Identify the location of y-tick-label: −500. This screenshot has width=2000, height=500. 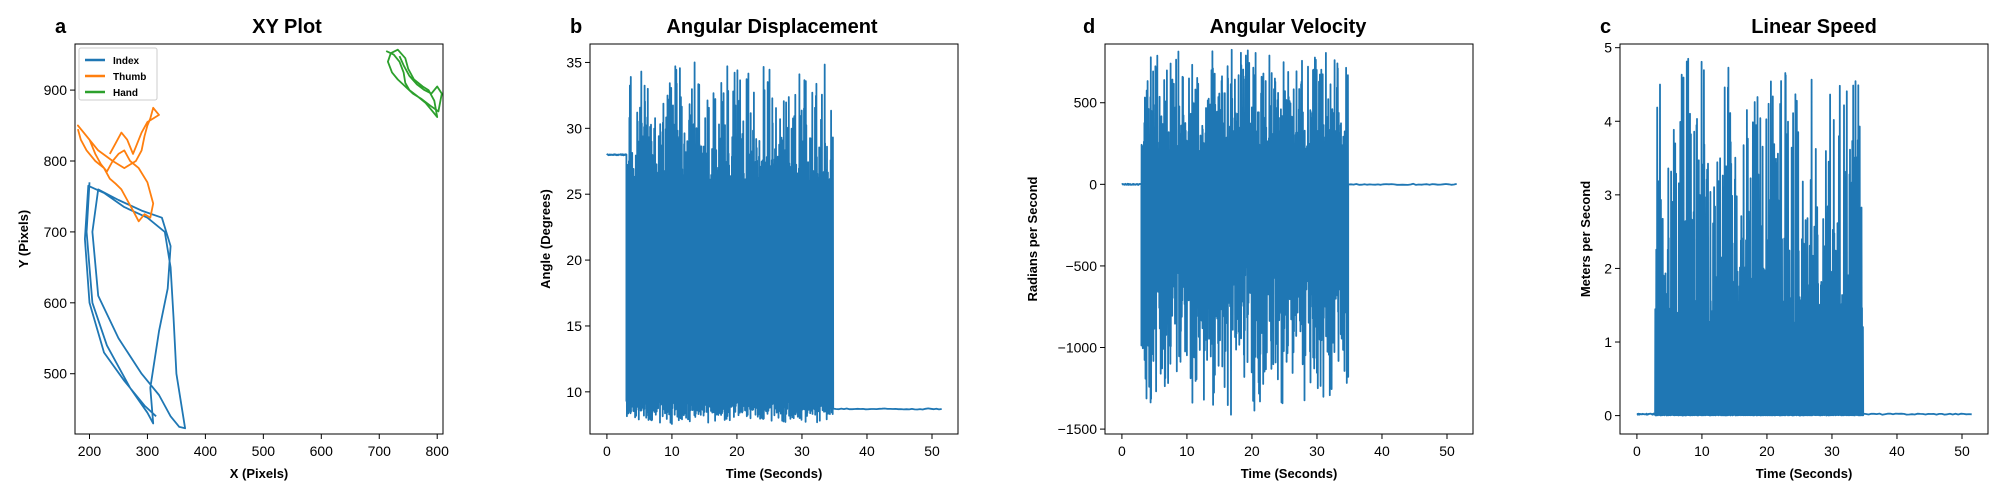
(1081, 266).